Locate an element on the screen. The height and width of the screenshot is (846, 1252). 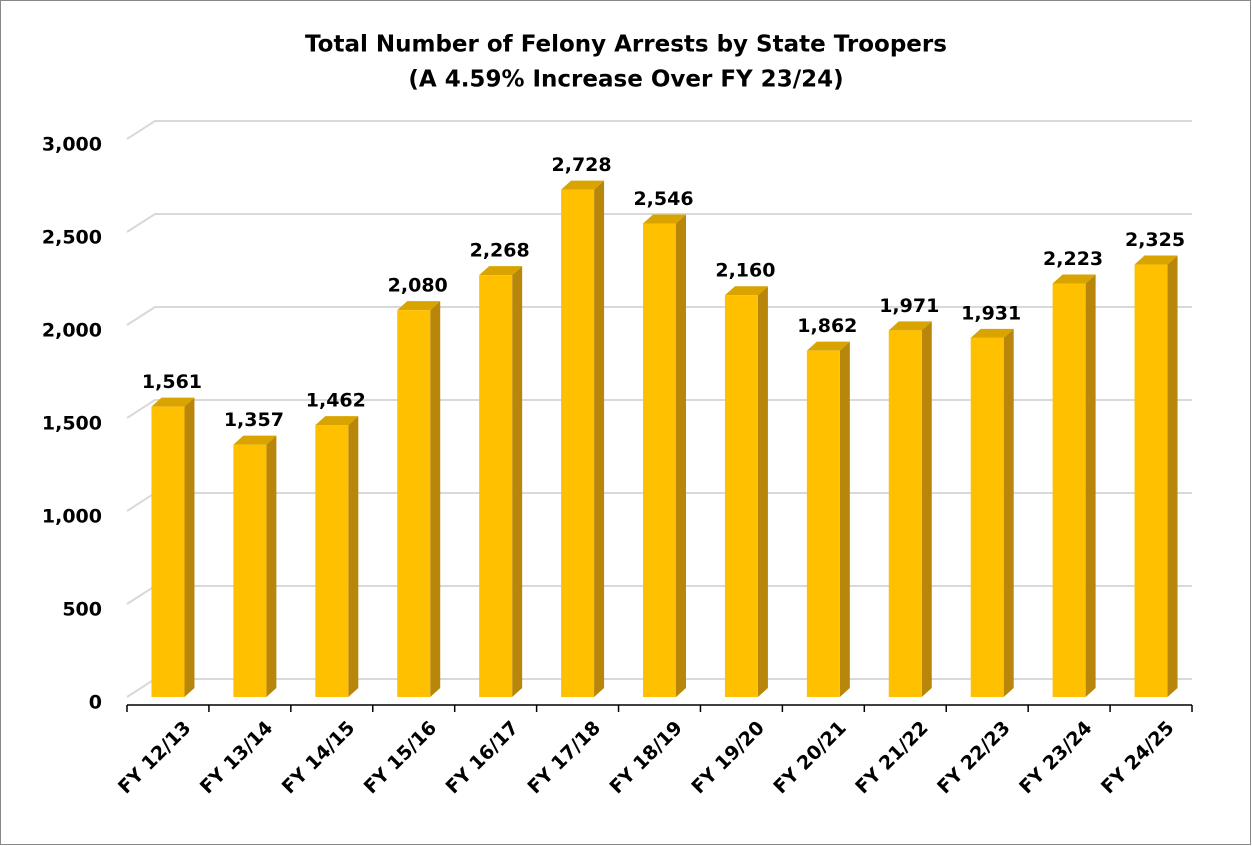
y-tick-label: 0 is located at coordinates (95, 703).